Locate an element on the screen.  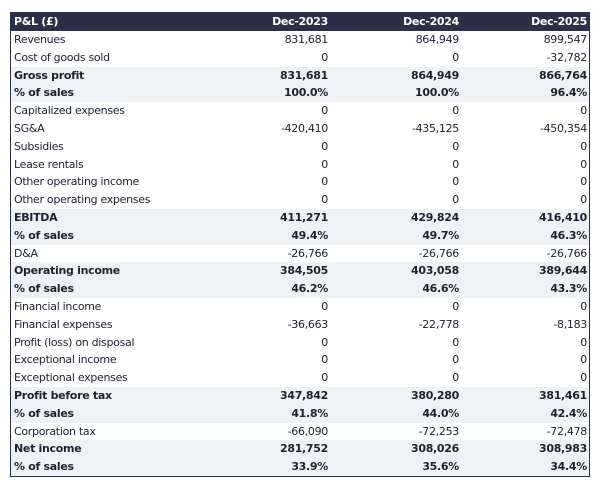
row-value: 866,764 is located at coordinates (562, 75).